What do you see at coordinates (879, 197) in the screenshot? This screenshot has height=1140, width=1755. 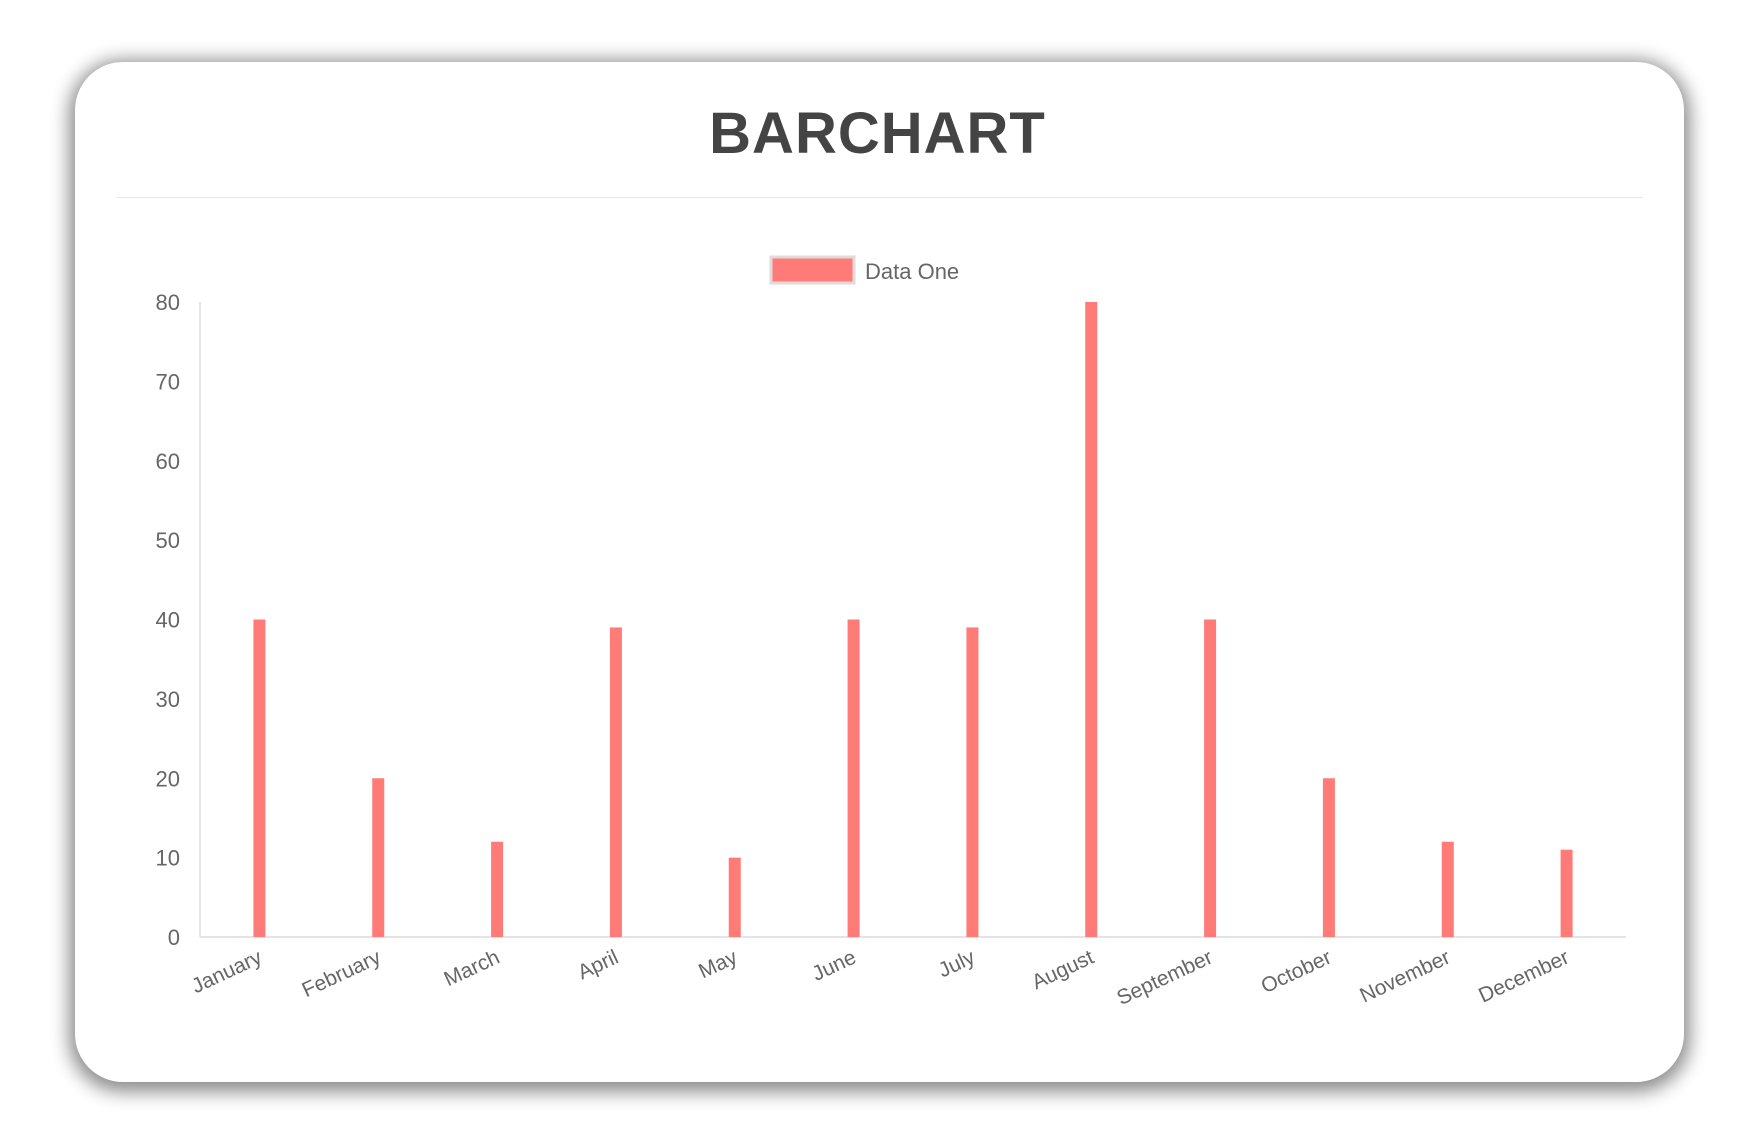 I see `title-divider` at bounding box center [879, 197].